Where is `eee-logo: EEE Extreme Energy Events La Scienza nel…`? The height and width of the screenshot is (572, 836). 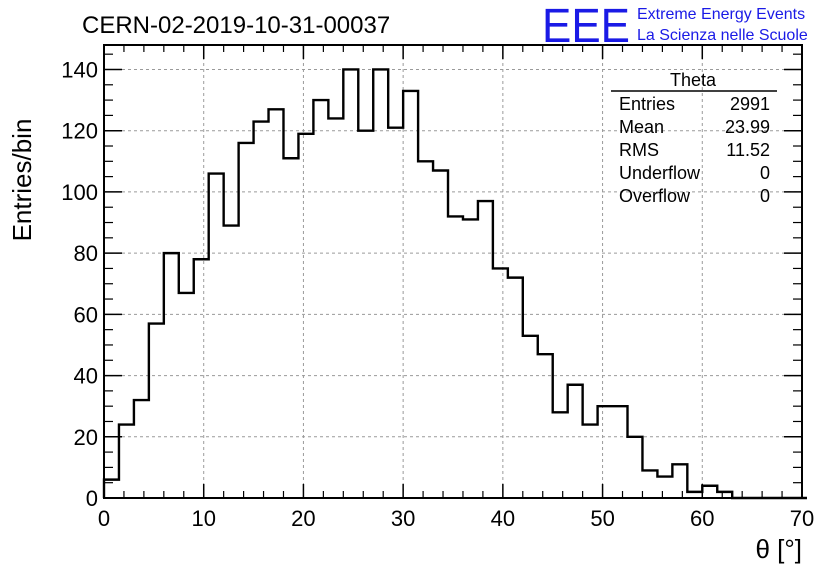 eee-logo: EEE Extreme Energy Events La Scienza nel… is located at coordinates (675, 26).